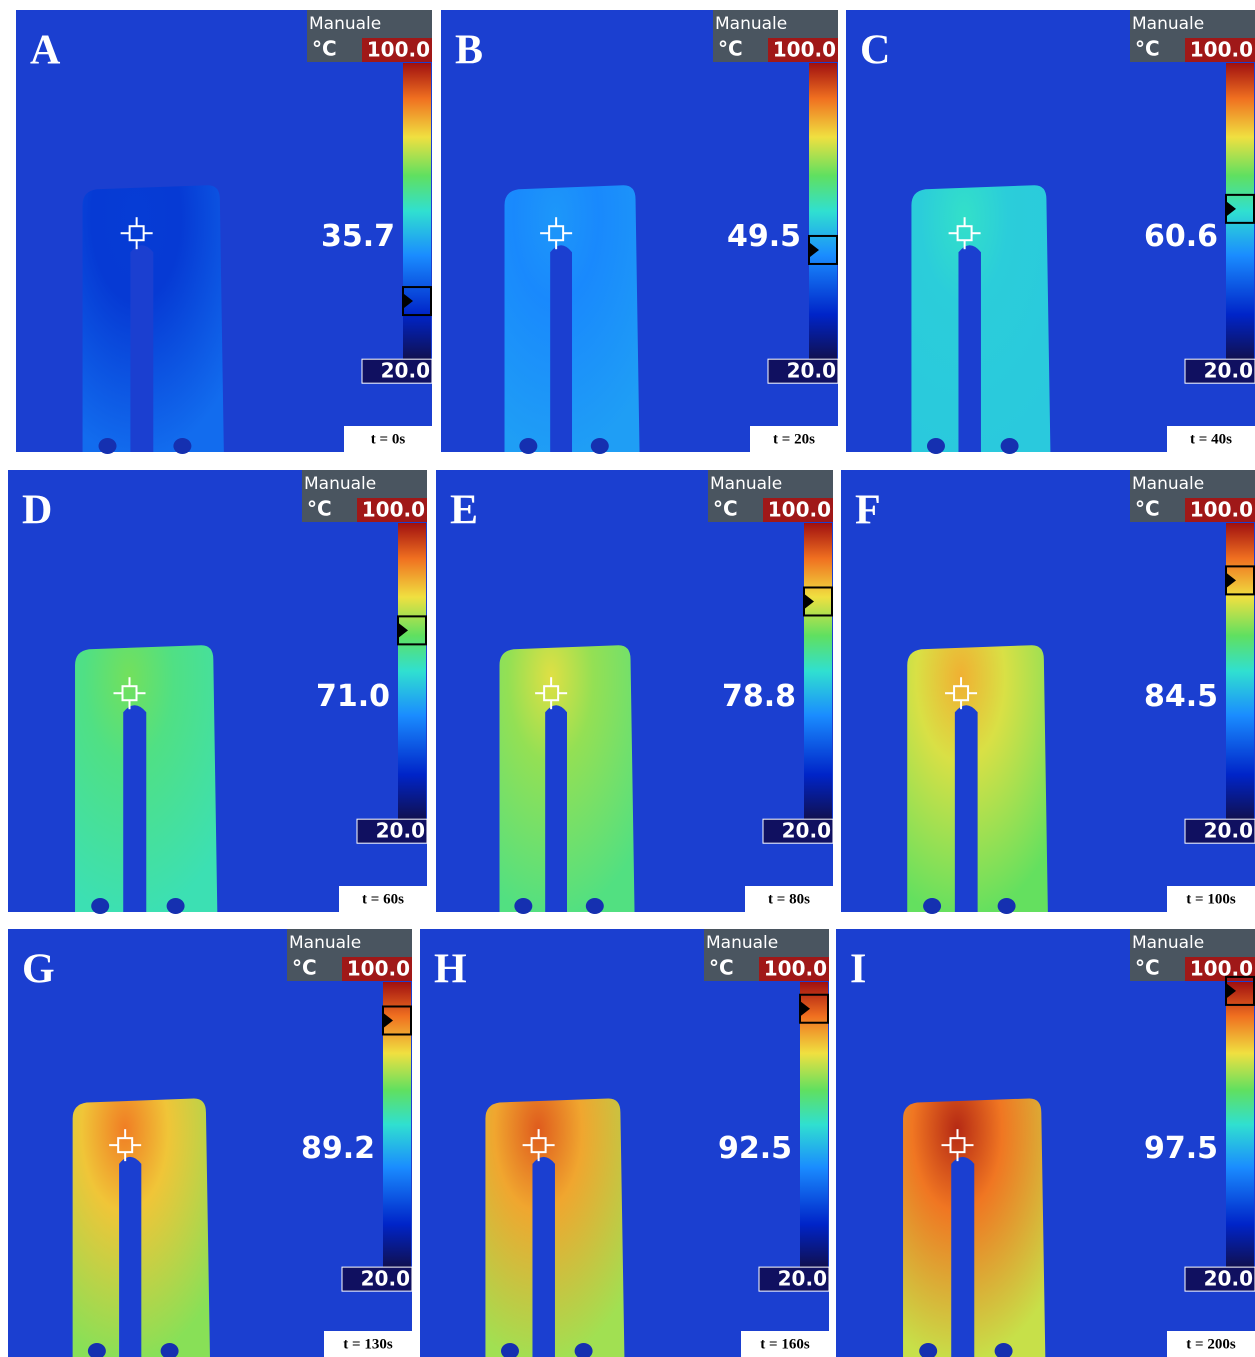 The width and height of the screenshot is (1255, 1357). Describe the element at coordinates (353, 696) in the screenshot. I see `reading-value: 71.0` at that location.